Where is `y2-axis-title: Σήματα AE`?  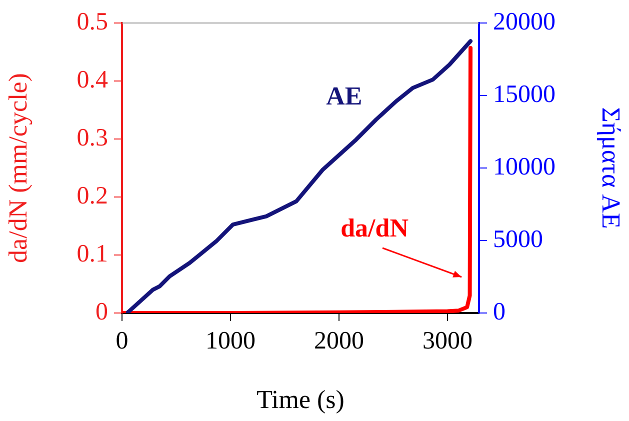 y2-axis-title: Σήματα AE is located at coordinates (611, 168).